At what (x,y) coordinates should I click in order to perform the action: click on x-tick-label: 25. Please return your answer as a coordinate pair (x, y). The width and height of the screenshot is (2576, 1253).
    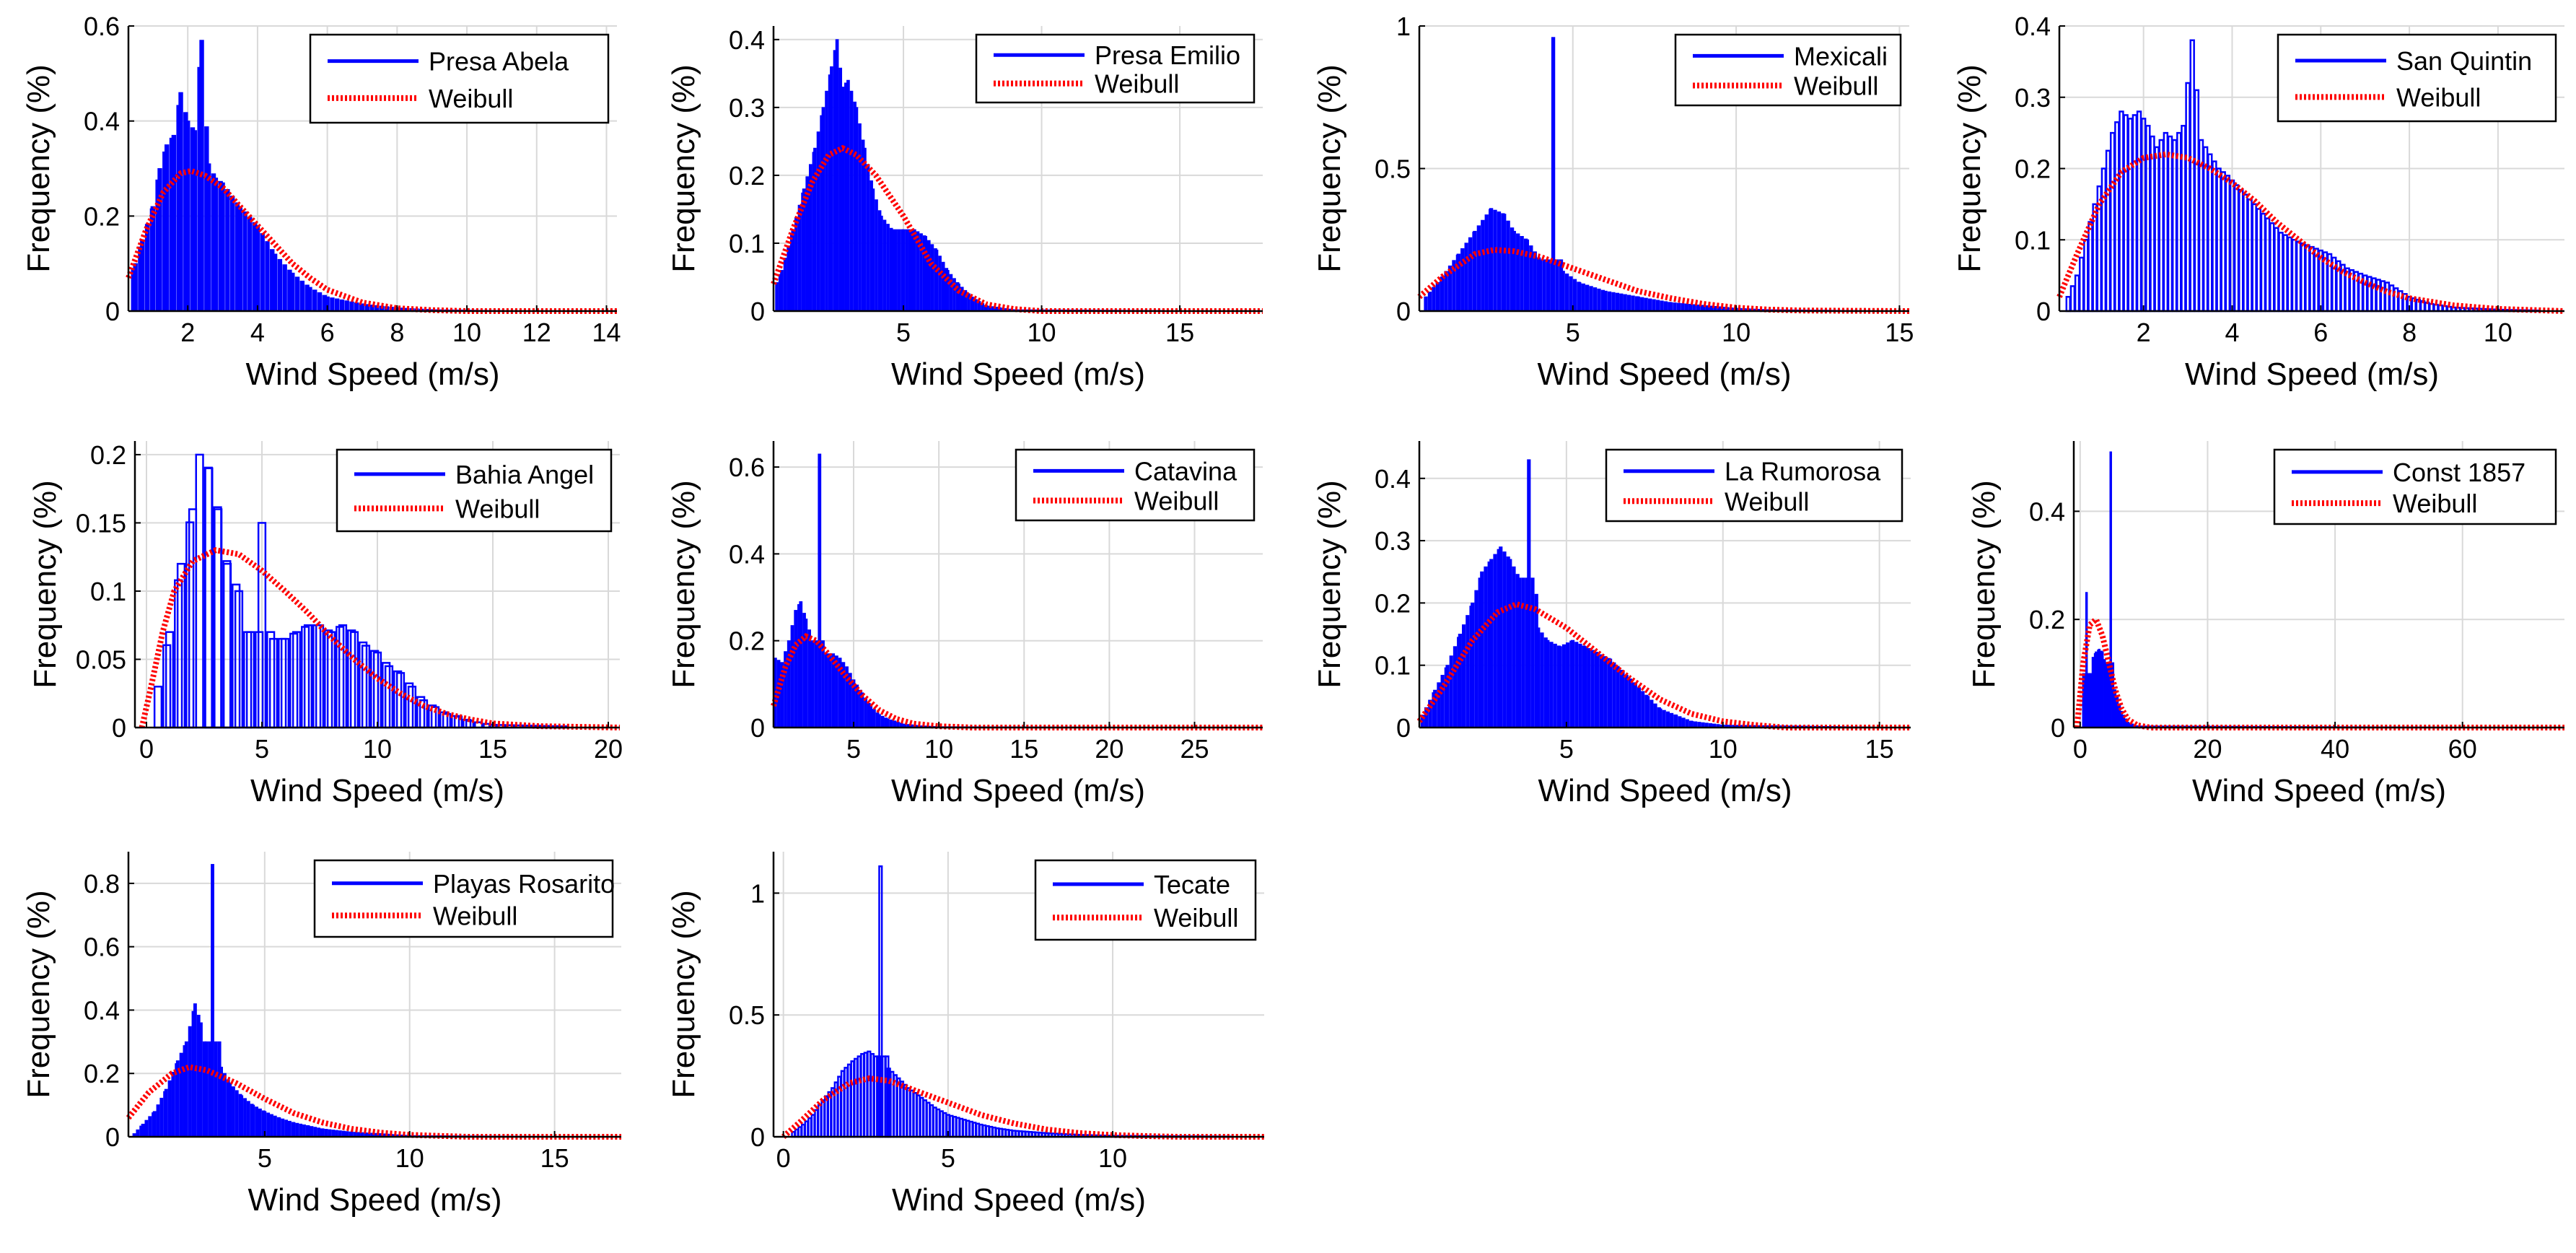
    Looking at the image, I should click on (1194, 749).